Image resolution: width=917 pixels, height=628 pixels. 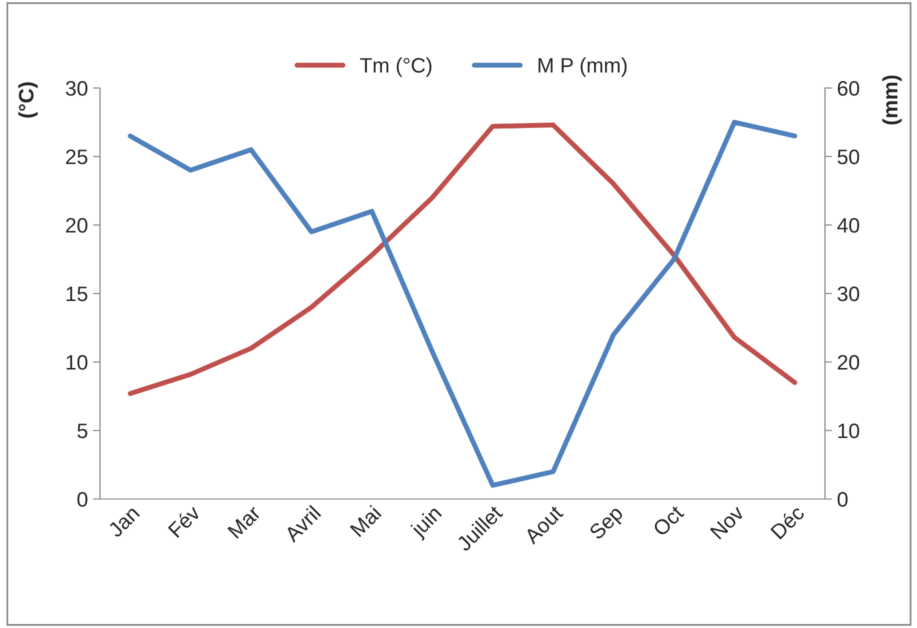 What do you see at coordinates (82, 431) in the screenshot?
I see `y-tick-label: 5` at bounding box center [82, 431].